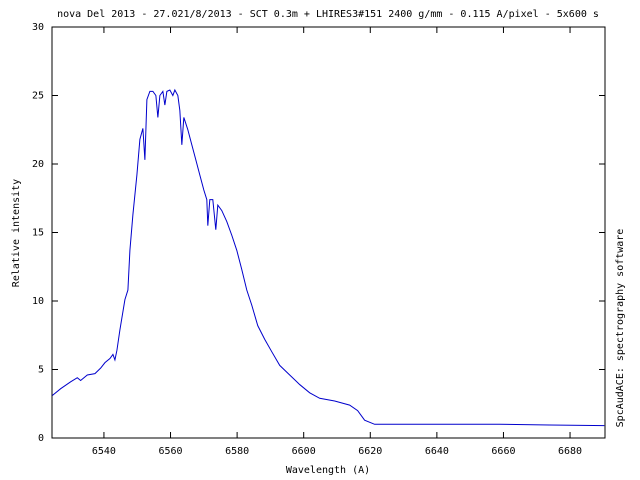  I want to click on x-tick-label: 6640, so click(437, 451).